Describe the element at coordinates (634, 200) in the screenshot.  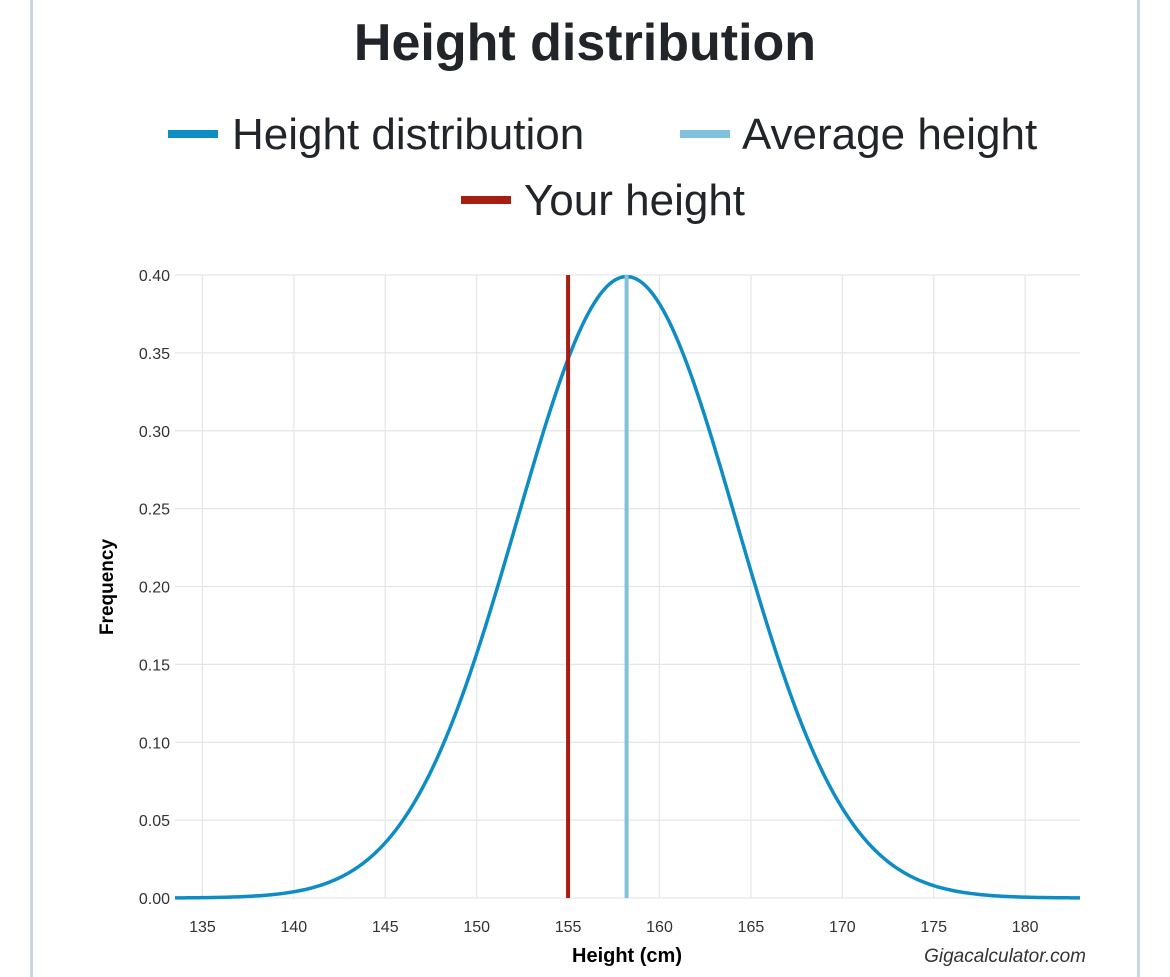
I see `legend-label: Your height` at that location.